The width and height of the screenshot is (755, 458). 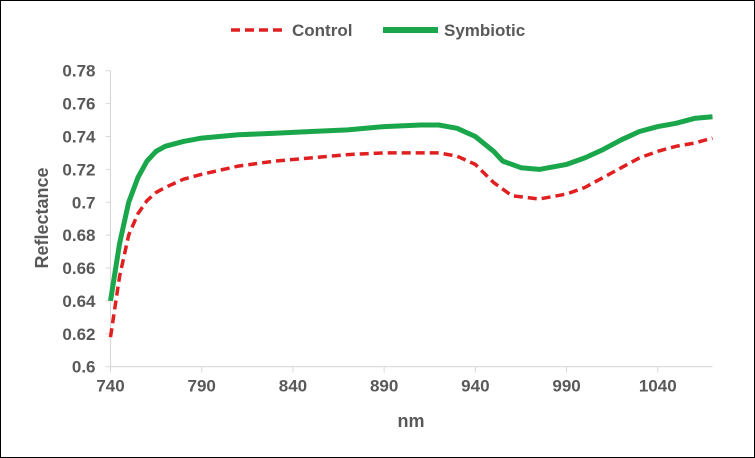 What do you see at coordinates (78, 334) in the screenshot?
I see `y-tick-label: 0.62` at bounding box center [78, 334].